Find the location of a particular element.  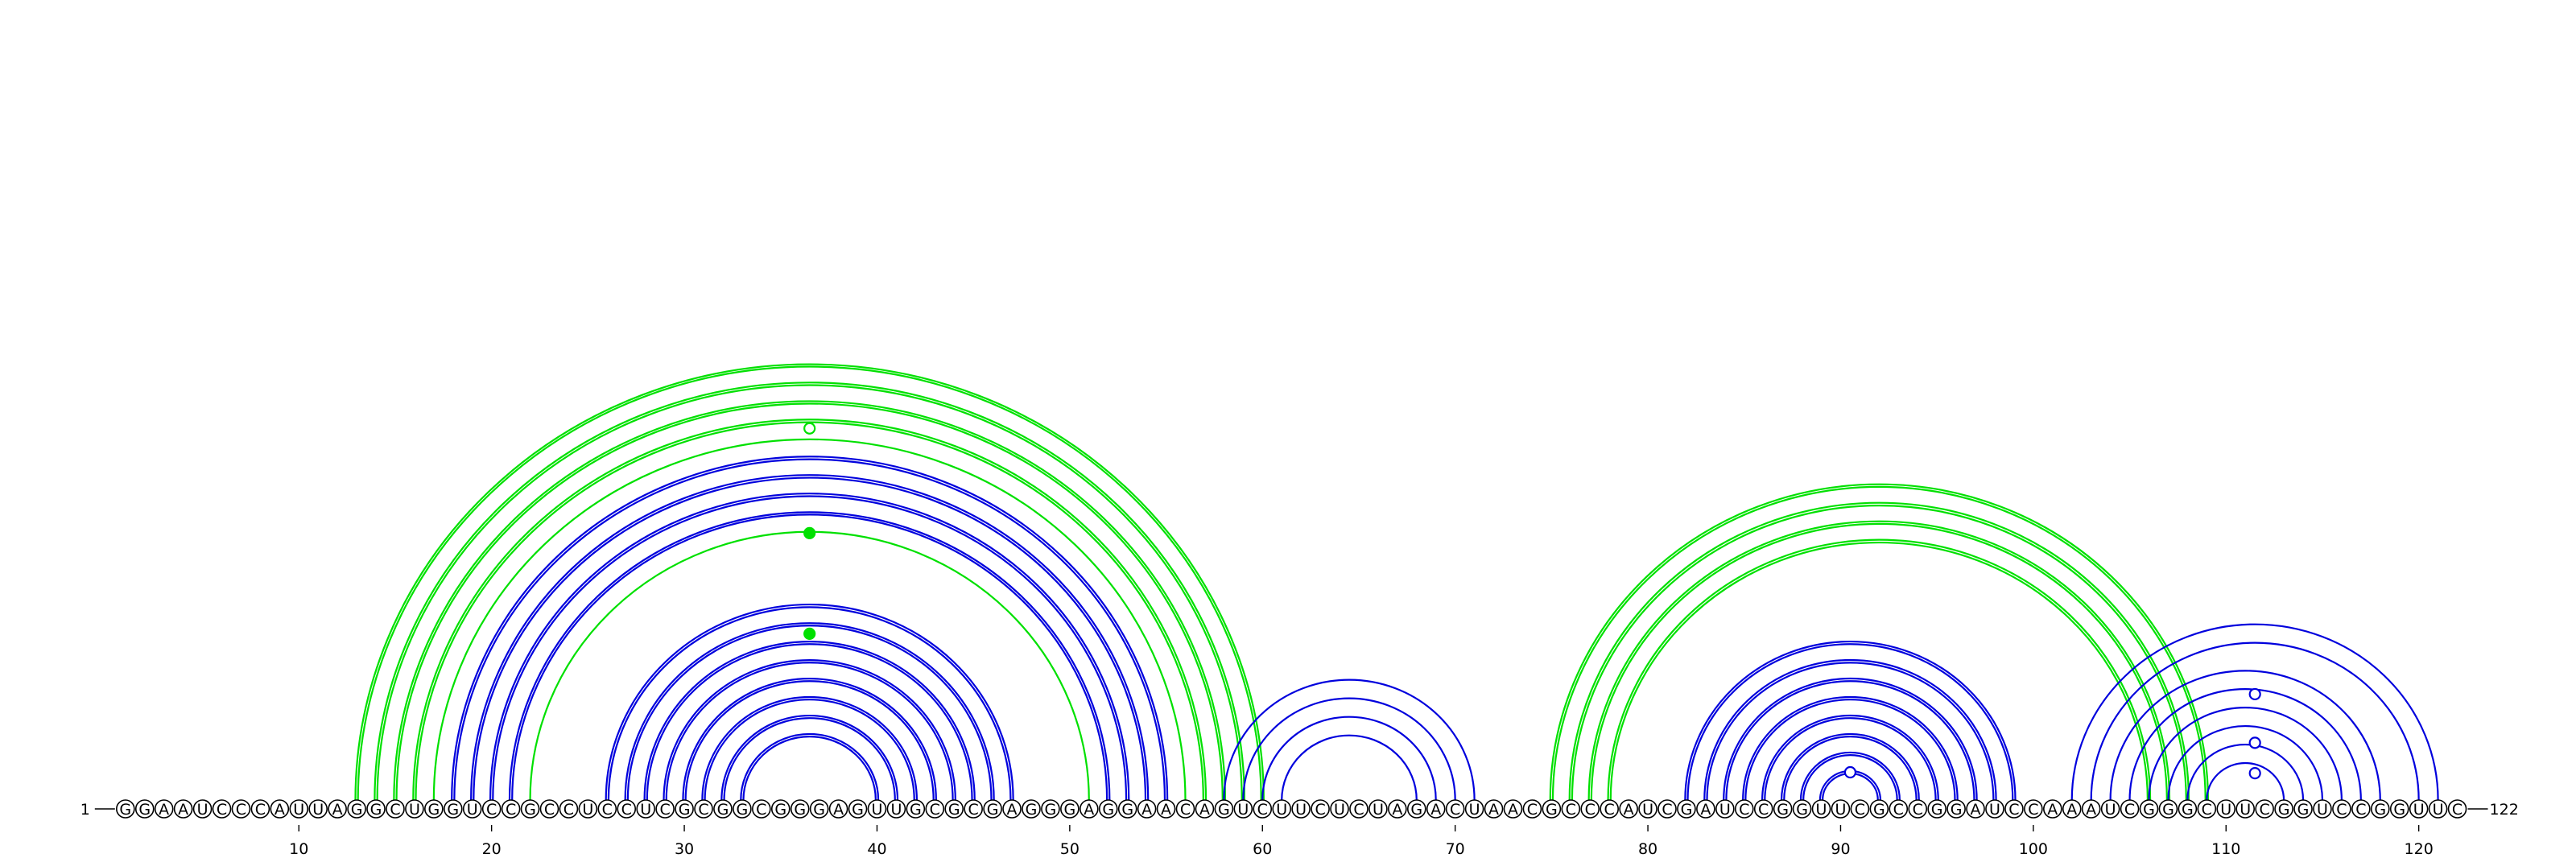

nucleotide-122: C is located at coordinates (2457, 809).